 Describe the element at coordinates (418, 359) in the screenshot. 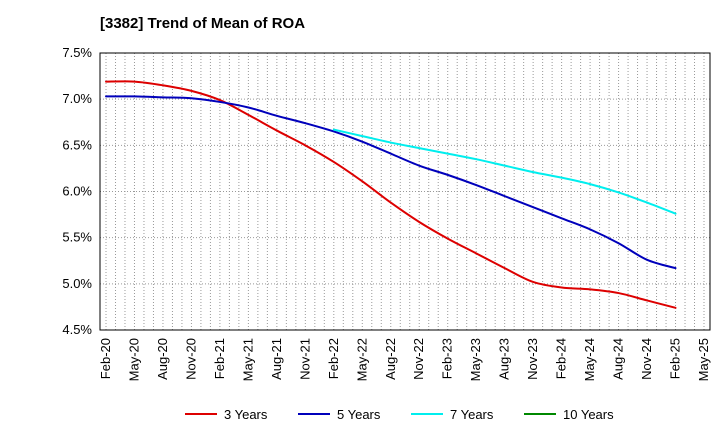

I see `x-tick-label: Nov-22` at that location.